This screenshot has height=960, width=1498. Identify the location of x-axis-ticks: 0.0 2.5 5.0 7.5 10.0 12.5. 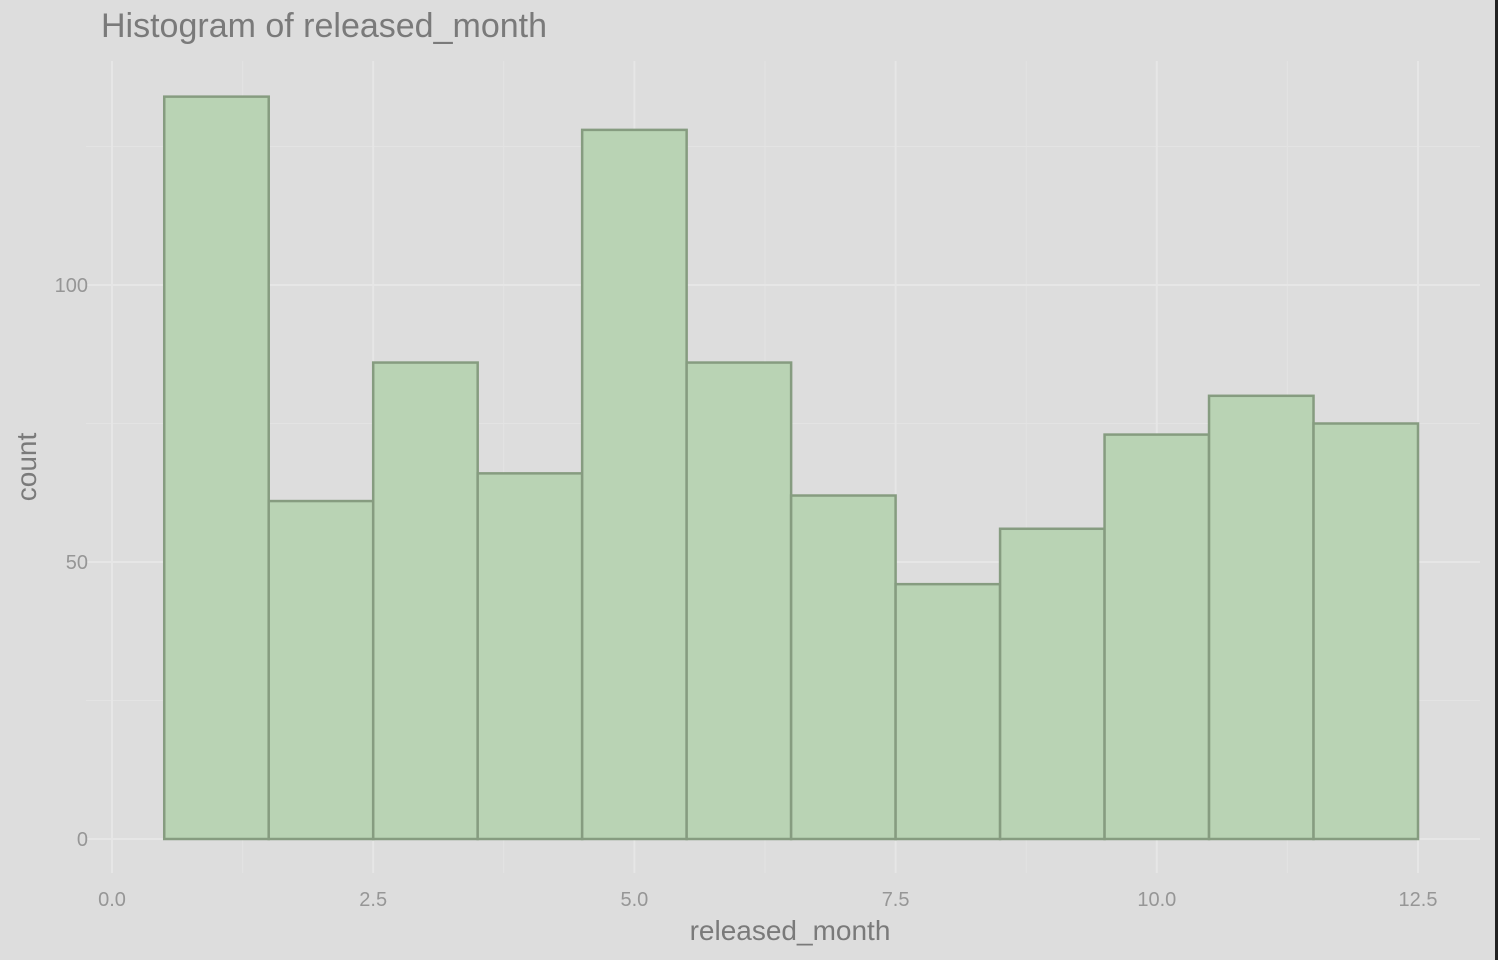
(767, 900).